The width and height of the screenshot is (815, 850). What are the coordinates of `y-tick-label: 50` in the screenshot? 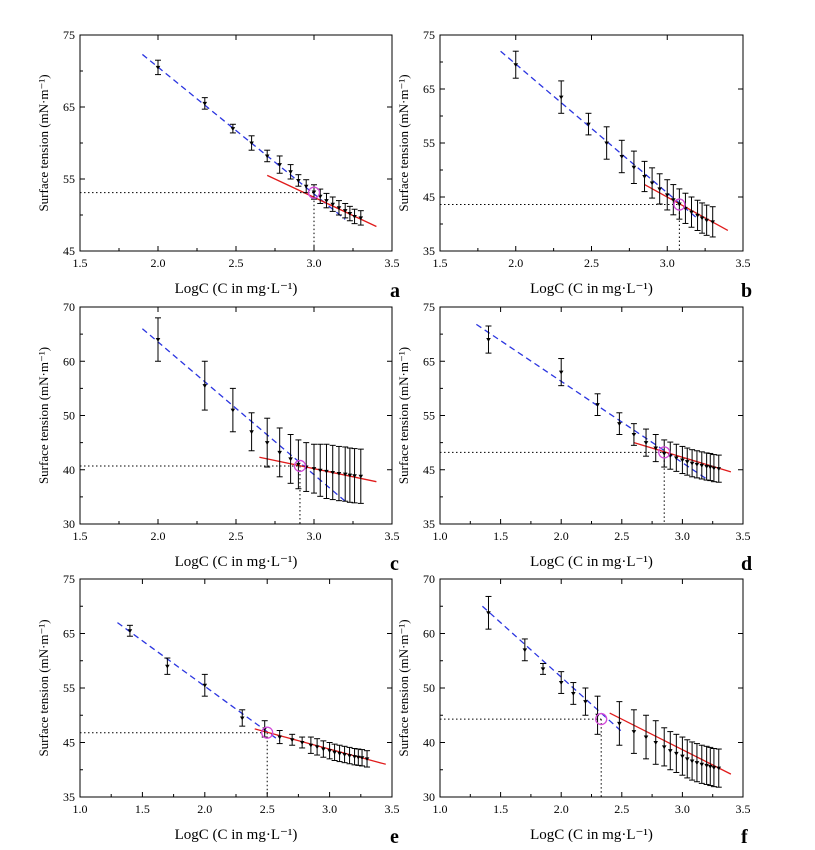 It's located at (429, 688).